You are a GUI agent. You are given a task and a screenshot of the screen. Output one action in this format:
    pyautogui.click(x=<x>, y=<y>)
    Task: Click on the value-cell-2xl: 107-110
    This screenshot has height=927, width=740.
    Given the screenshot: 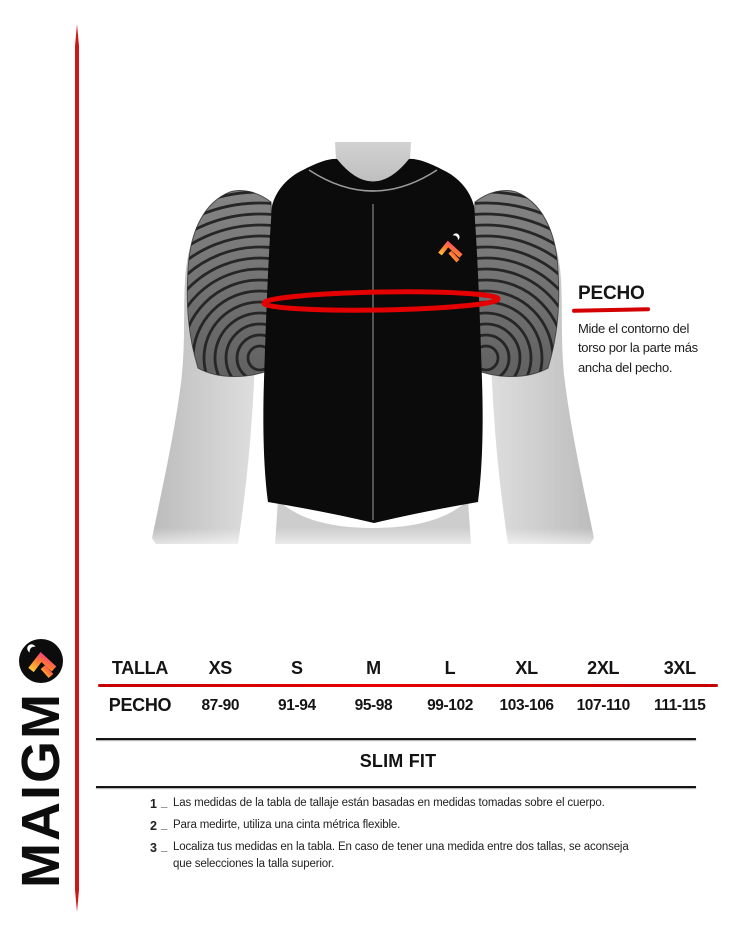 What is the action you would take?
    pyautogui.click(x=603, y=705)
    